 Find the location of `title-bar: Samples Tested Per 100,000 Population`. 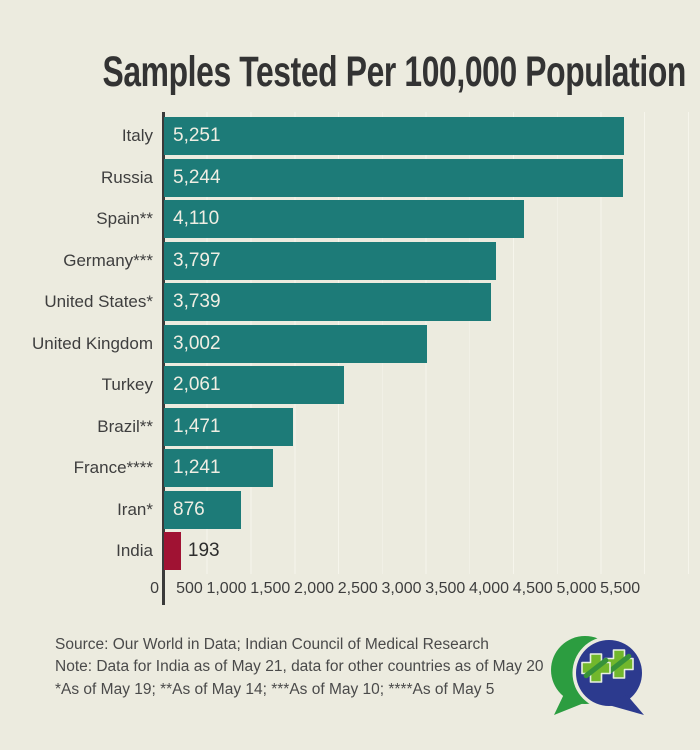

title-bar: Samples Tested Per 100,000 Population is located at coordinates (350, 72).